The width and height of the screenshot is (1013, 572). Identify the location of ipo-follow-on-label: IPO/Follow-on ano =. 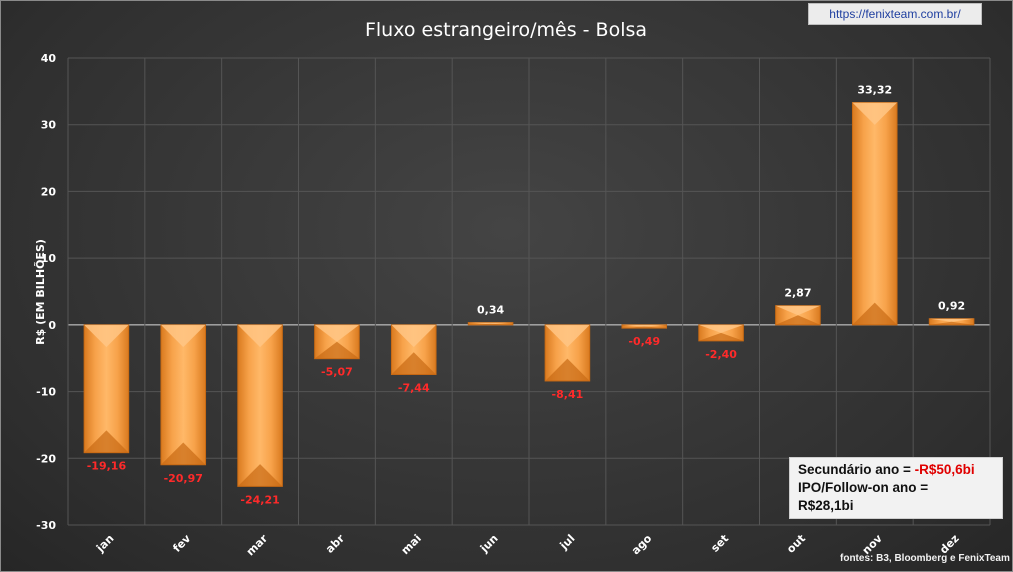
(863, 487).